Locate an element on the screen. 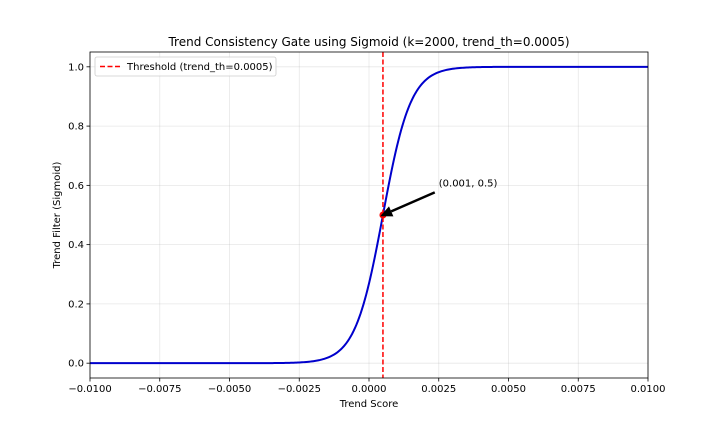  legend: Threshold (trend_th=0.0005) is located at coordinates (185, 66).